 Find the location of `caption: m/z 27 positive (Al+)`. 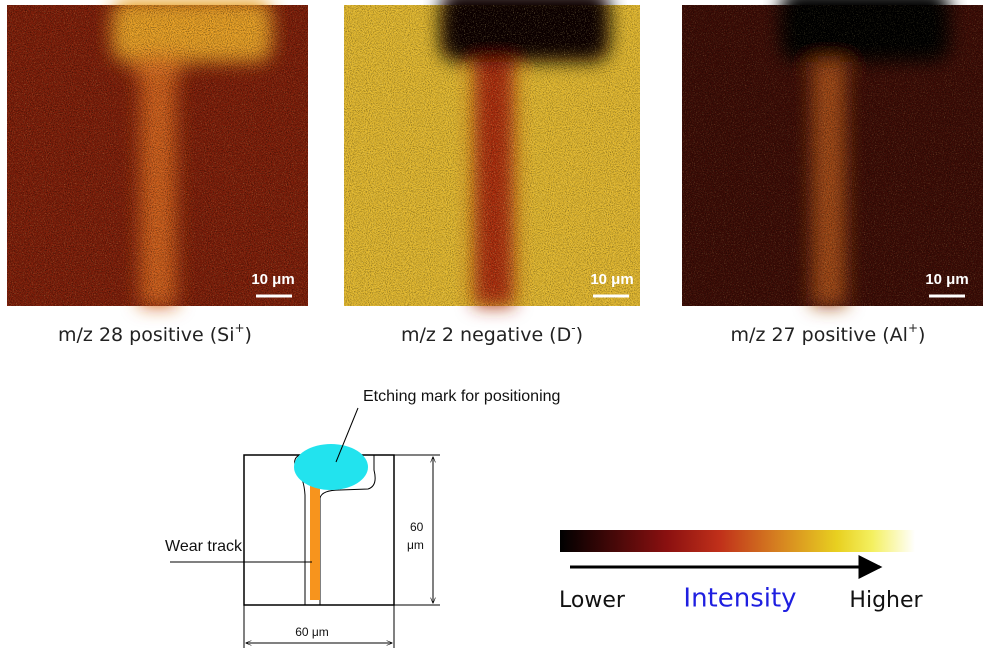

caption: m/z 27 positive (Al+) is located at coordinates (828, 333).